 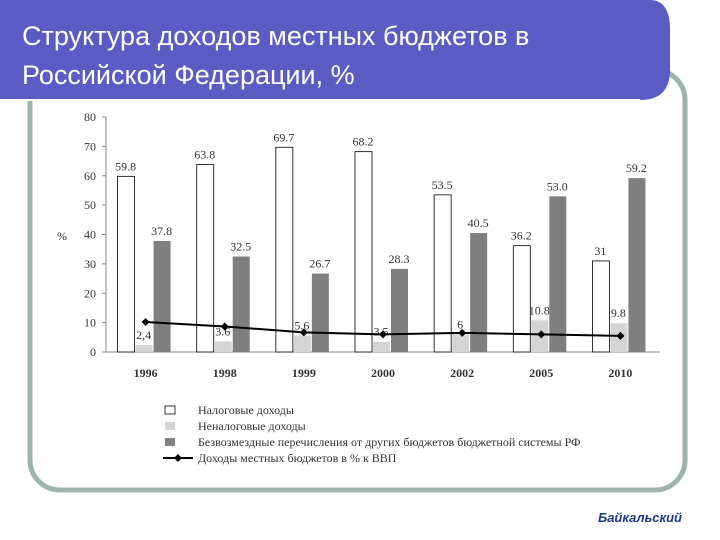 What do you see at coordinates (304, 373) in the screenshot?
I see `x-tick-label: 1999` at bounding box center [304, 373].